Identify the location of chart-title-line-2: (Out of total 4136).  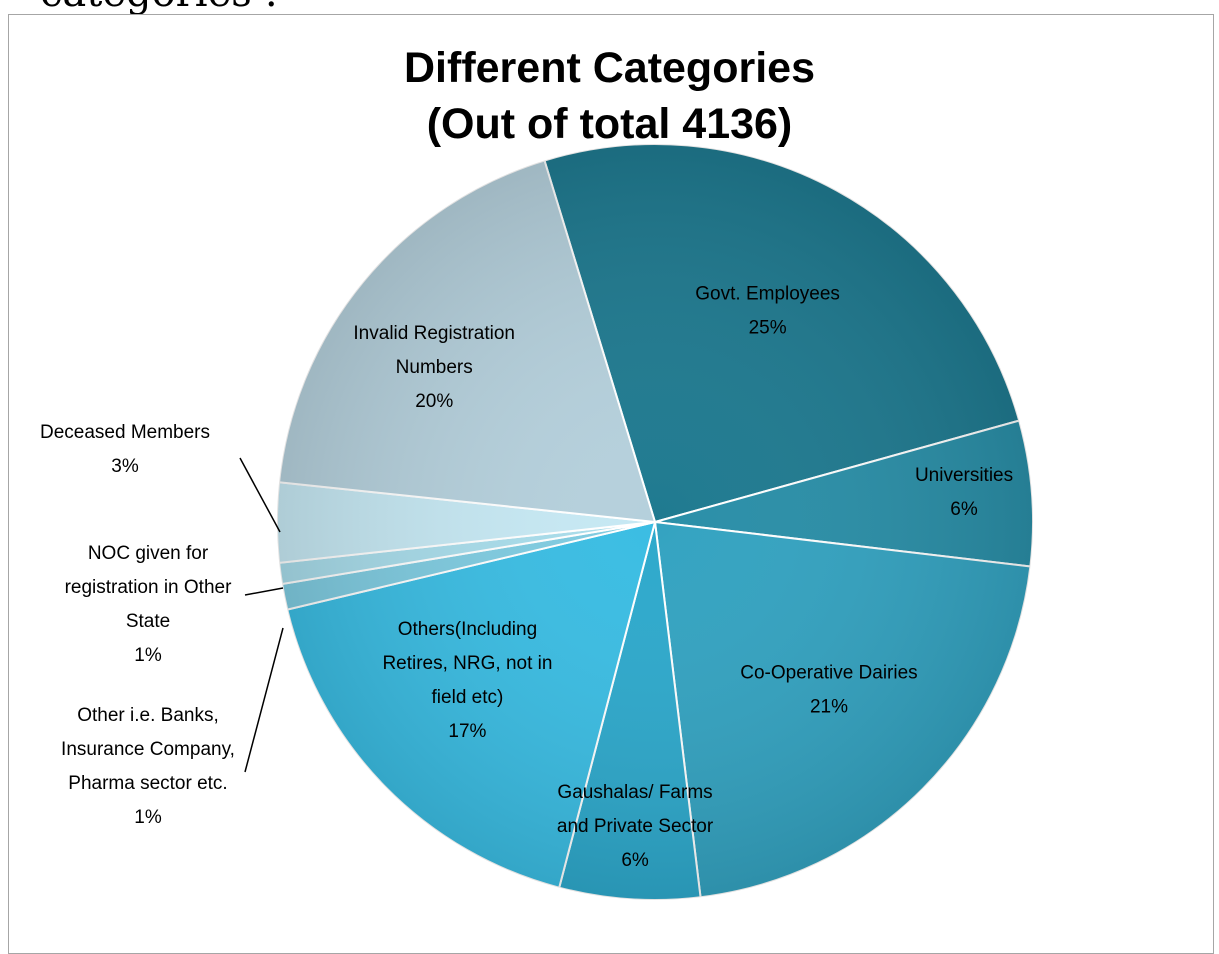
(609, 124).